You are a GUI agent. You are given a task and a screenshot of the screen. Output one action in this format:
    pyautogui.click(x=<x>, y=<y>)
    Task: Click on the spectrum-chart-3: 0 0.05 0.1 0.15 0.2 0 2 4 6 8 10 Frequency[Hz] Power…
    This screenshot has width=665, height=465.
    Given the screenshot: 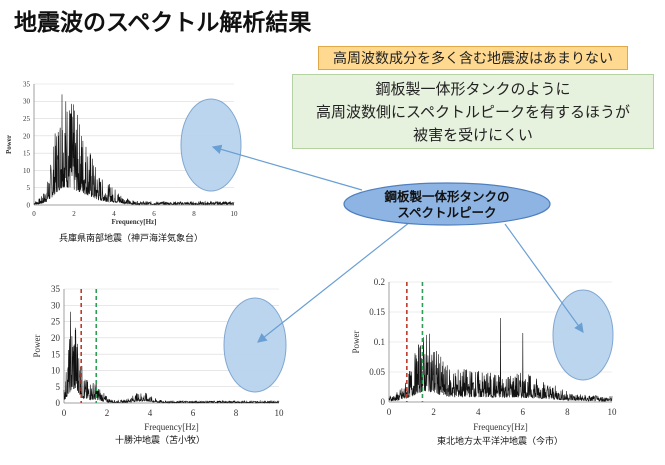 What is the action you would take?
    pyautogui.click(x=484, y=362)
    